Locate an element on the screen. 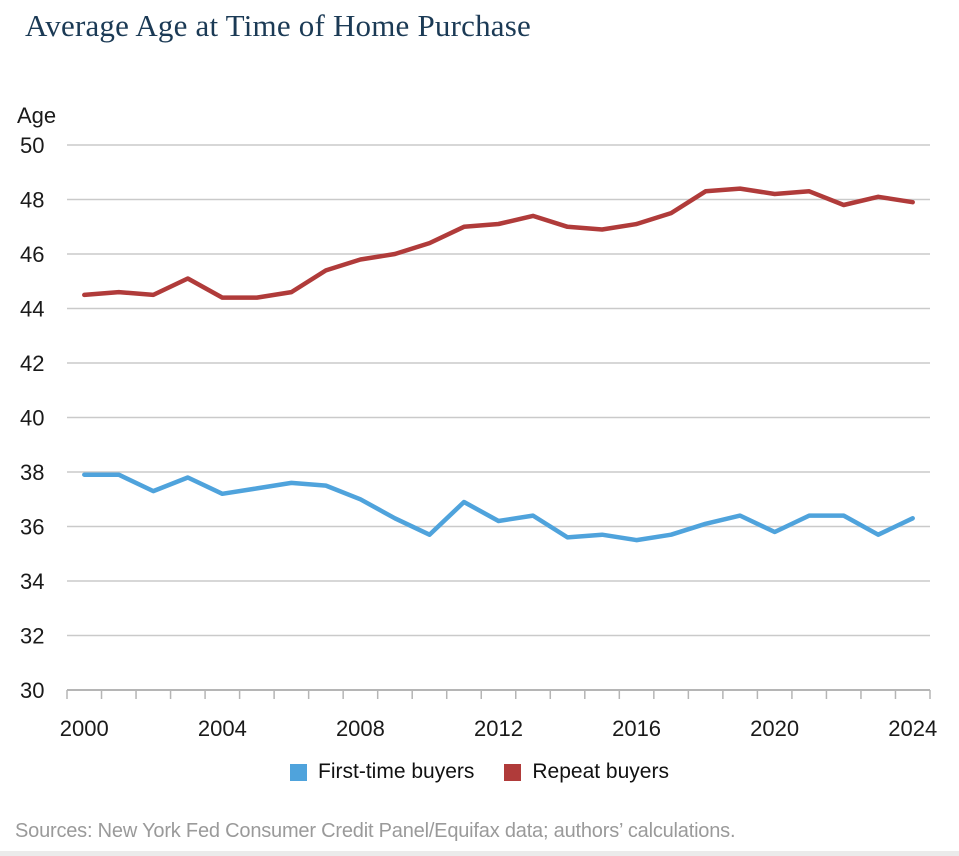  first-time-buyers-swatch is located at coordinates (299, 772).